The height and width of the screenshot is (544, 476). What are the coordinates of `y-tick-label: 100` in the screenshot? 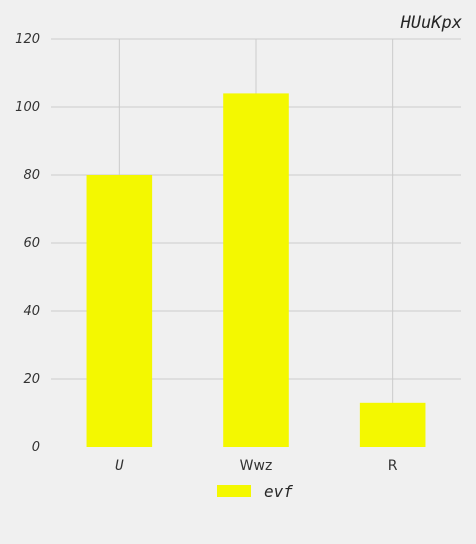 It's located at (27, 107).